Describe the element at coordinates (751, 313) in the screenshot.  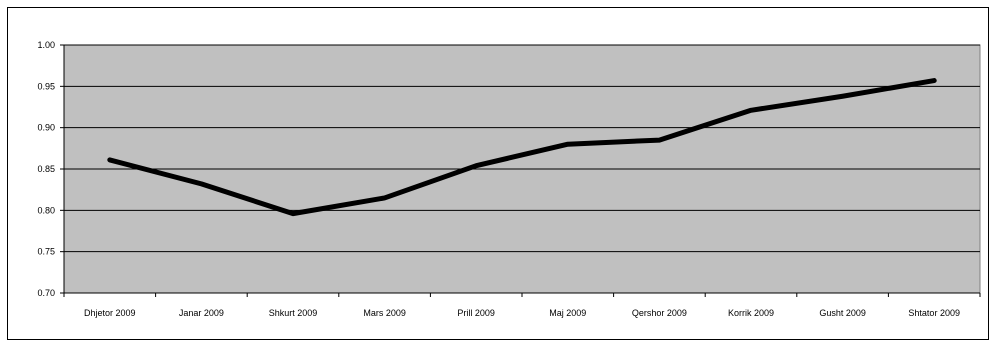
I see `x-tick-label: Korrik 2009` at that location.